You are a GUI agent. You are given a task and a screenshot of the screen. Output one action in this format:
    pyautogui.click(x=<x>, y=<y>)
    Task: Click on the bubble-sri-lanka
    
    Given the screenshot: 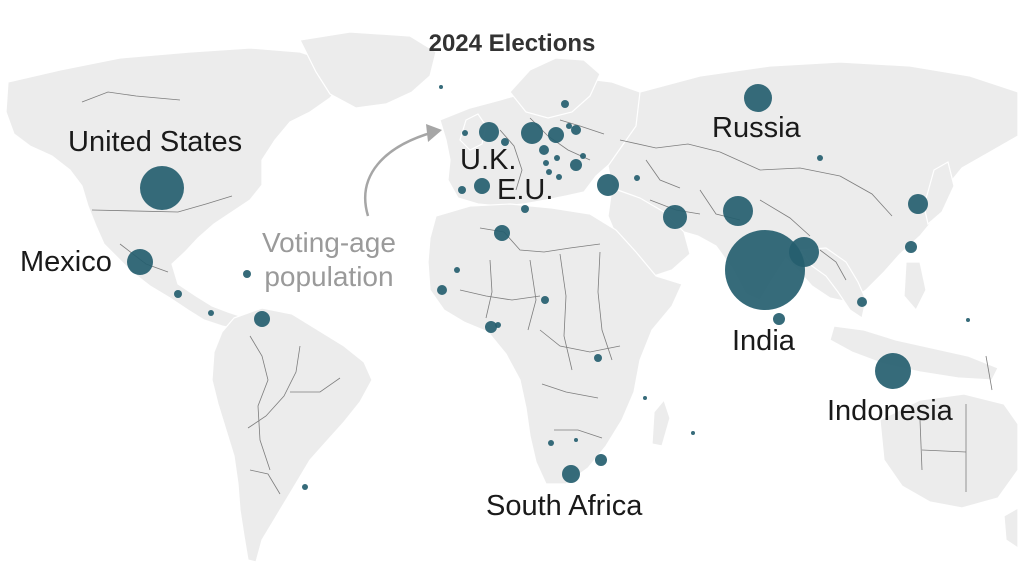 What is the action you would take?
    pyautogui.click(x=779, y=319)
    